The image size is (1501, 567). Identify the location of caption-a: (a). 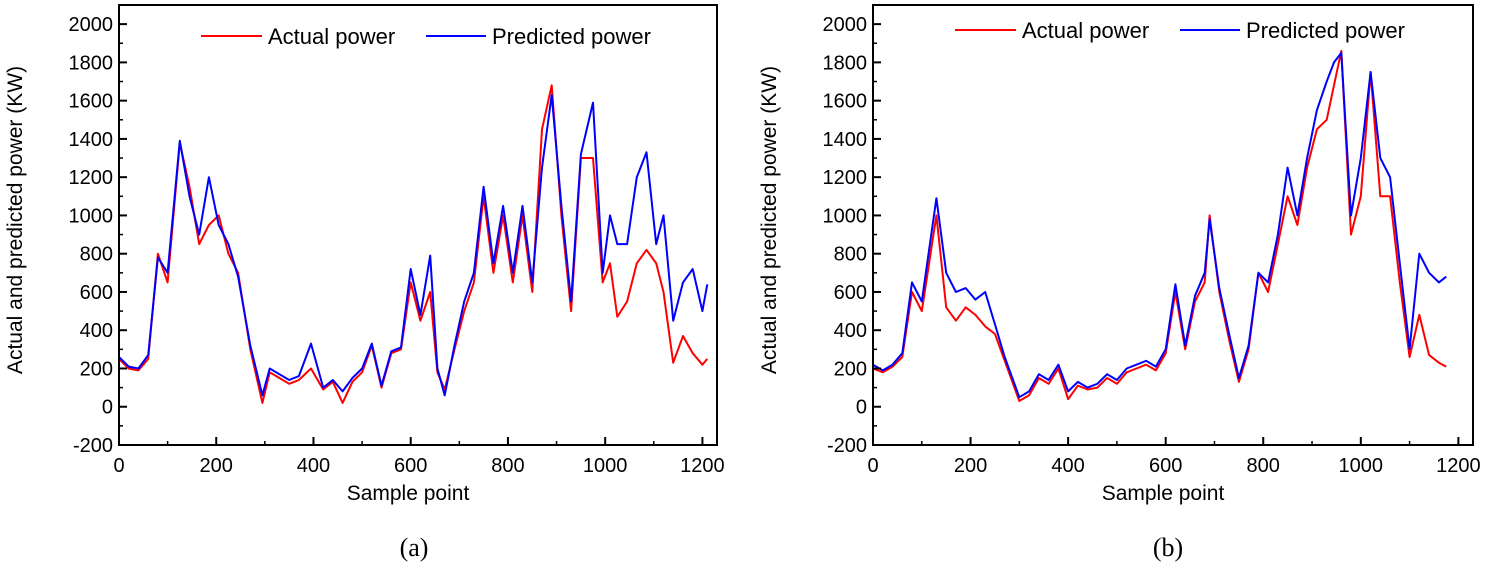
(414, 547).